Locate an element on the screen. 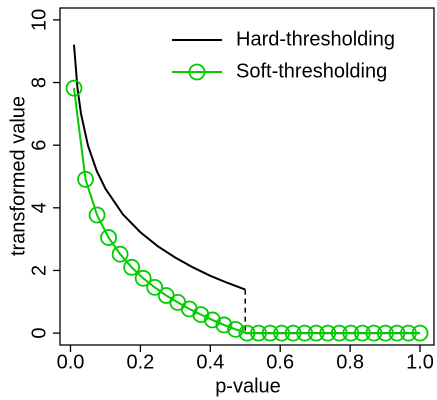 This screenshot has height=400, width=437. legend-marker is located at coordinates (197, 72).